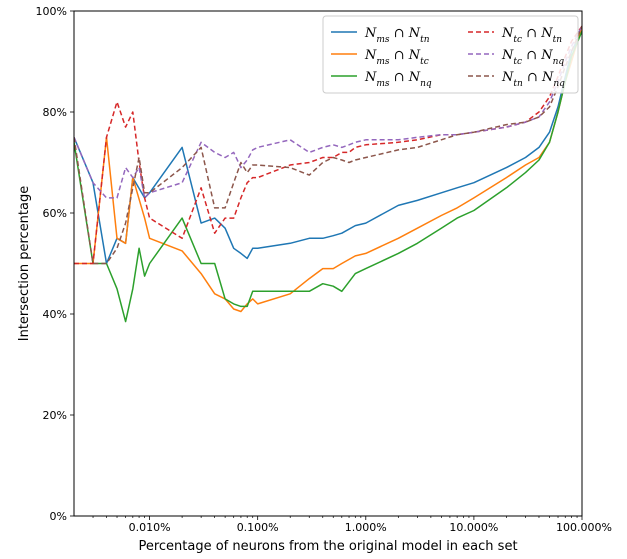  I want to click on legend-entry: Nms ∩ Ntn, so click(397, 35).